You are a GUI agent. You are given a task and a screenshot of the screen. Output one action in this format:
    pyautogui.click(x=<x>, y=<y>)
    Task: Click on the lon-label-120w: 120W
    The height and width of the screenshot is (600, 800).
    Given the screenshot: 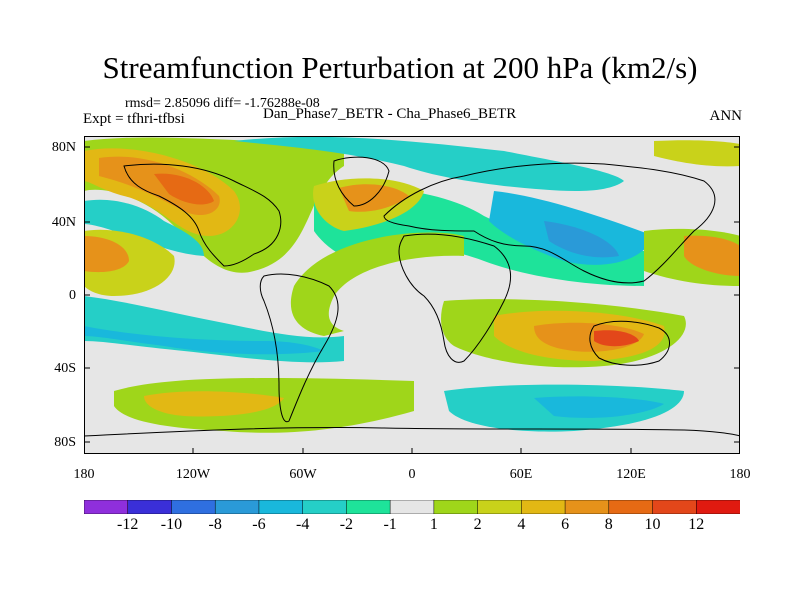 What is the action you would take?
    pyautogui.click(x=193, y=474)
    